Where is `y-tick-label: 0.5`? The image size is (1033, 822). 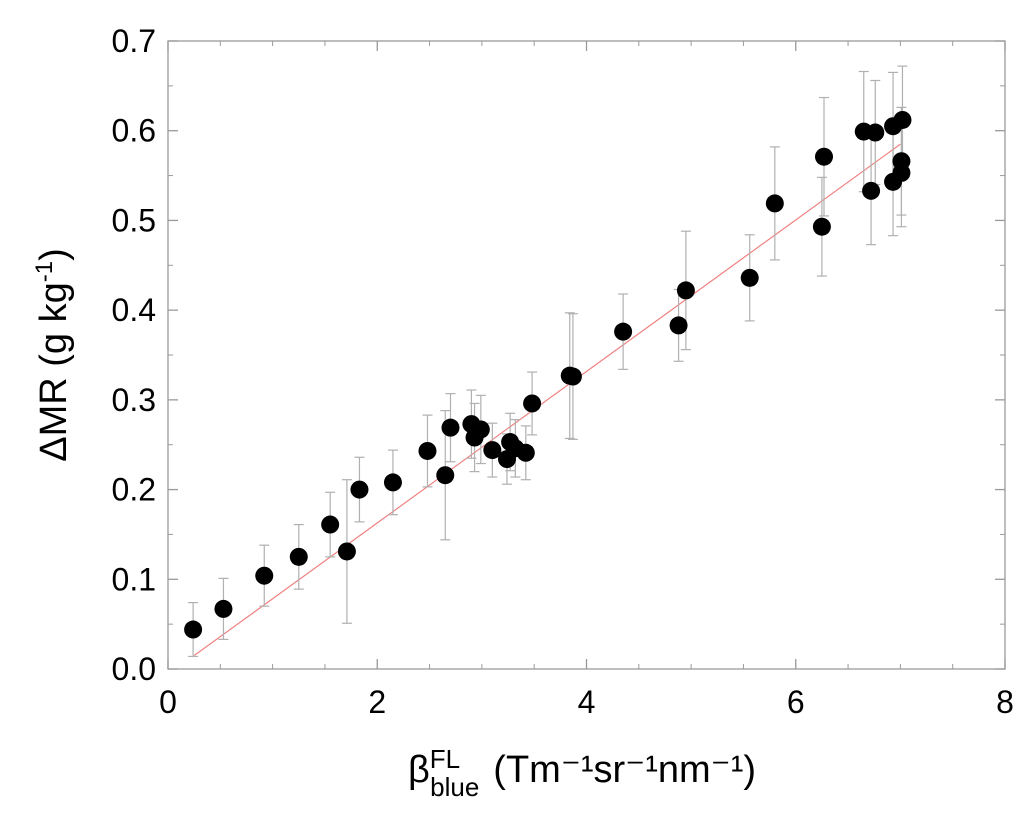
y-tick-label: 0.5 is located at coordinates (134, 220).